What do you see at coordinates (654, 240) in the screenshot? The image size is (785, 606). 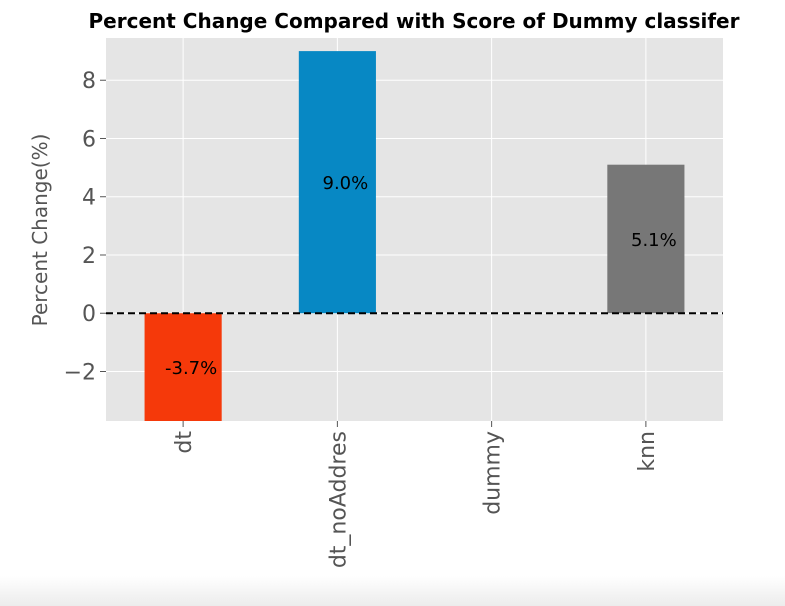 I see `data-label-knn: 5.1%` at bounding box center [654, 240].